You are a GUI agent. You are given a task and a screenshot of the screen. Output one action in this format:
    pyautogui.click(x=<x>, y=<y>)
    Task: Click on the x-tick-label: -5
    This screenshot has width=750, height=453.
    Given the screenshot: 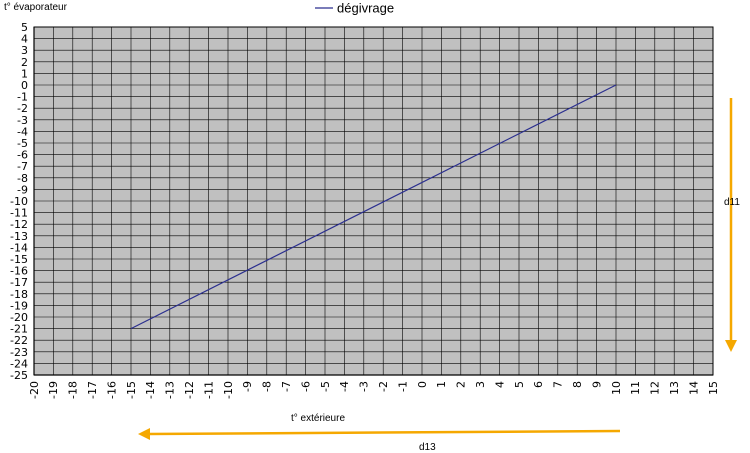 What is the action you would take?
    pyautogui.click(x=325, y=386)
    